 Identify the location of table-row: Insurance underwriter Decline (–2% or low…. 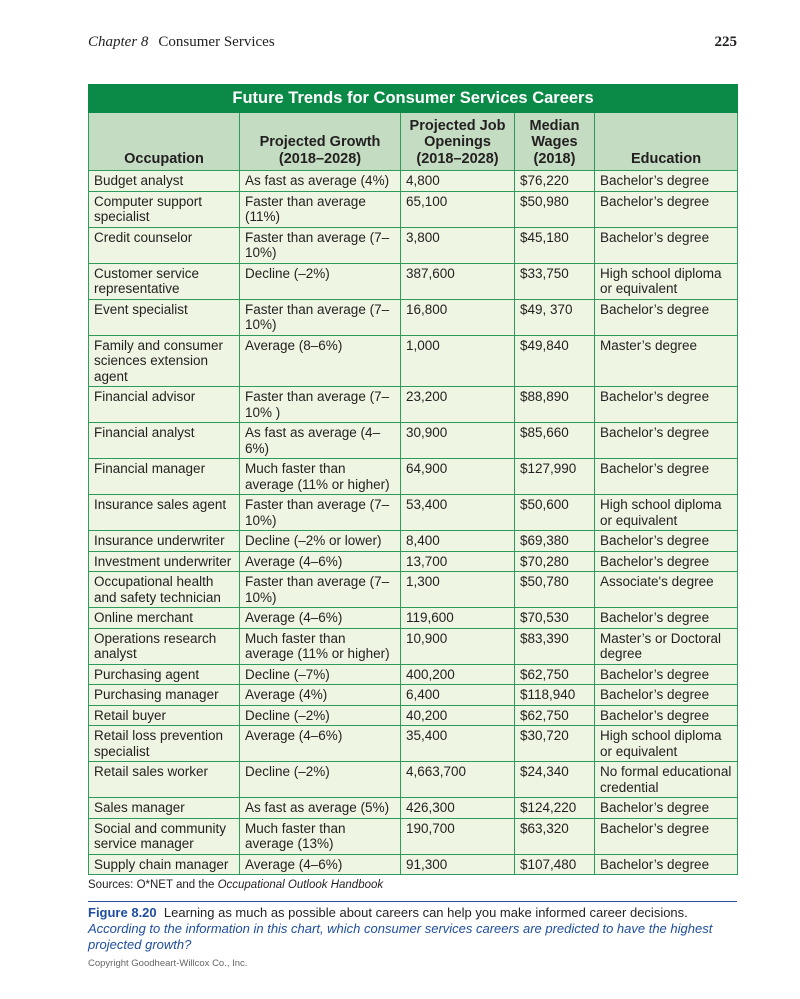
(413, 541).